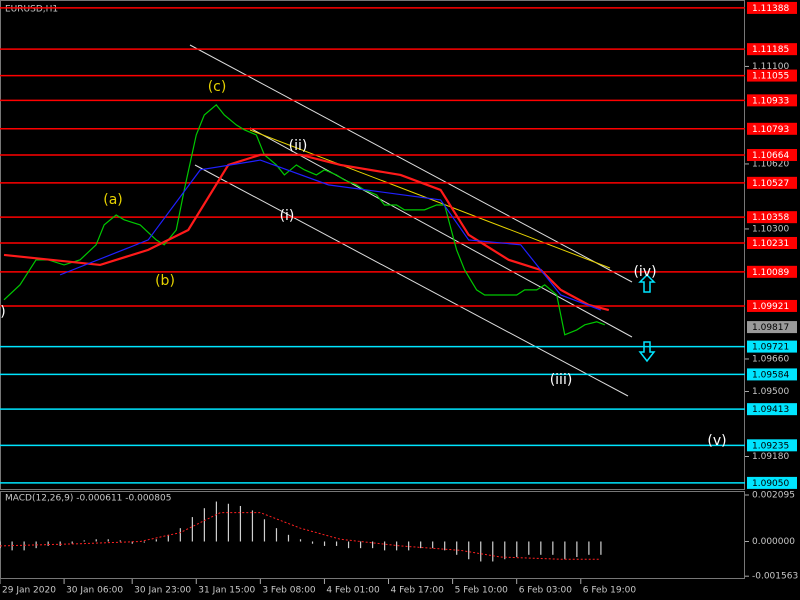 The width and height of the screenshot is (800, 600). Describe the element at coordinates (770, 229) in the screenshot. I see `y-tick-label: 1.10300` at that location.